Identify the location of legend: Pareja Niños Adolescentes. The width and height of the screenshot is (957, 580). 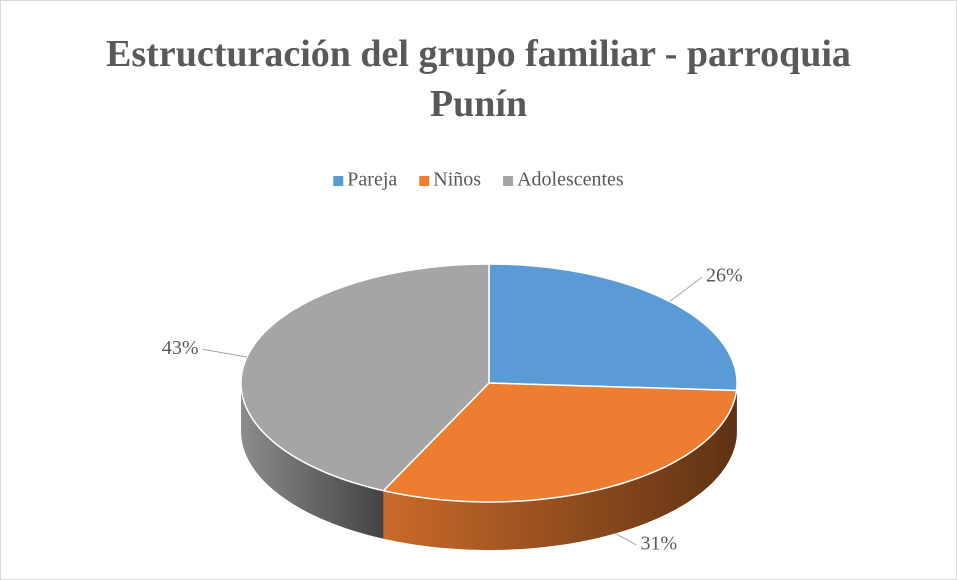
(478, 180).